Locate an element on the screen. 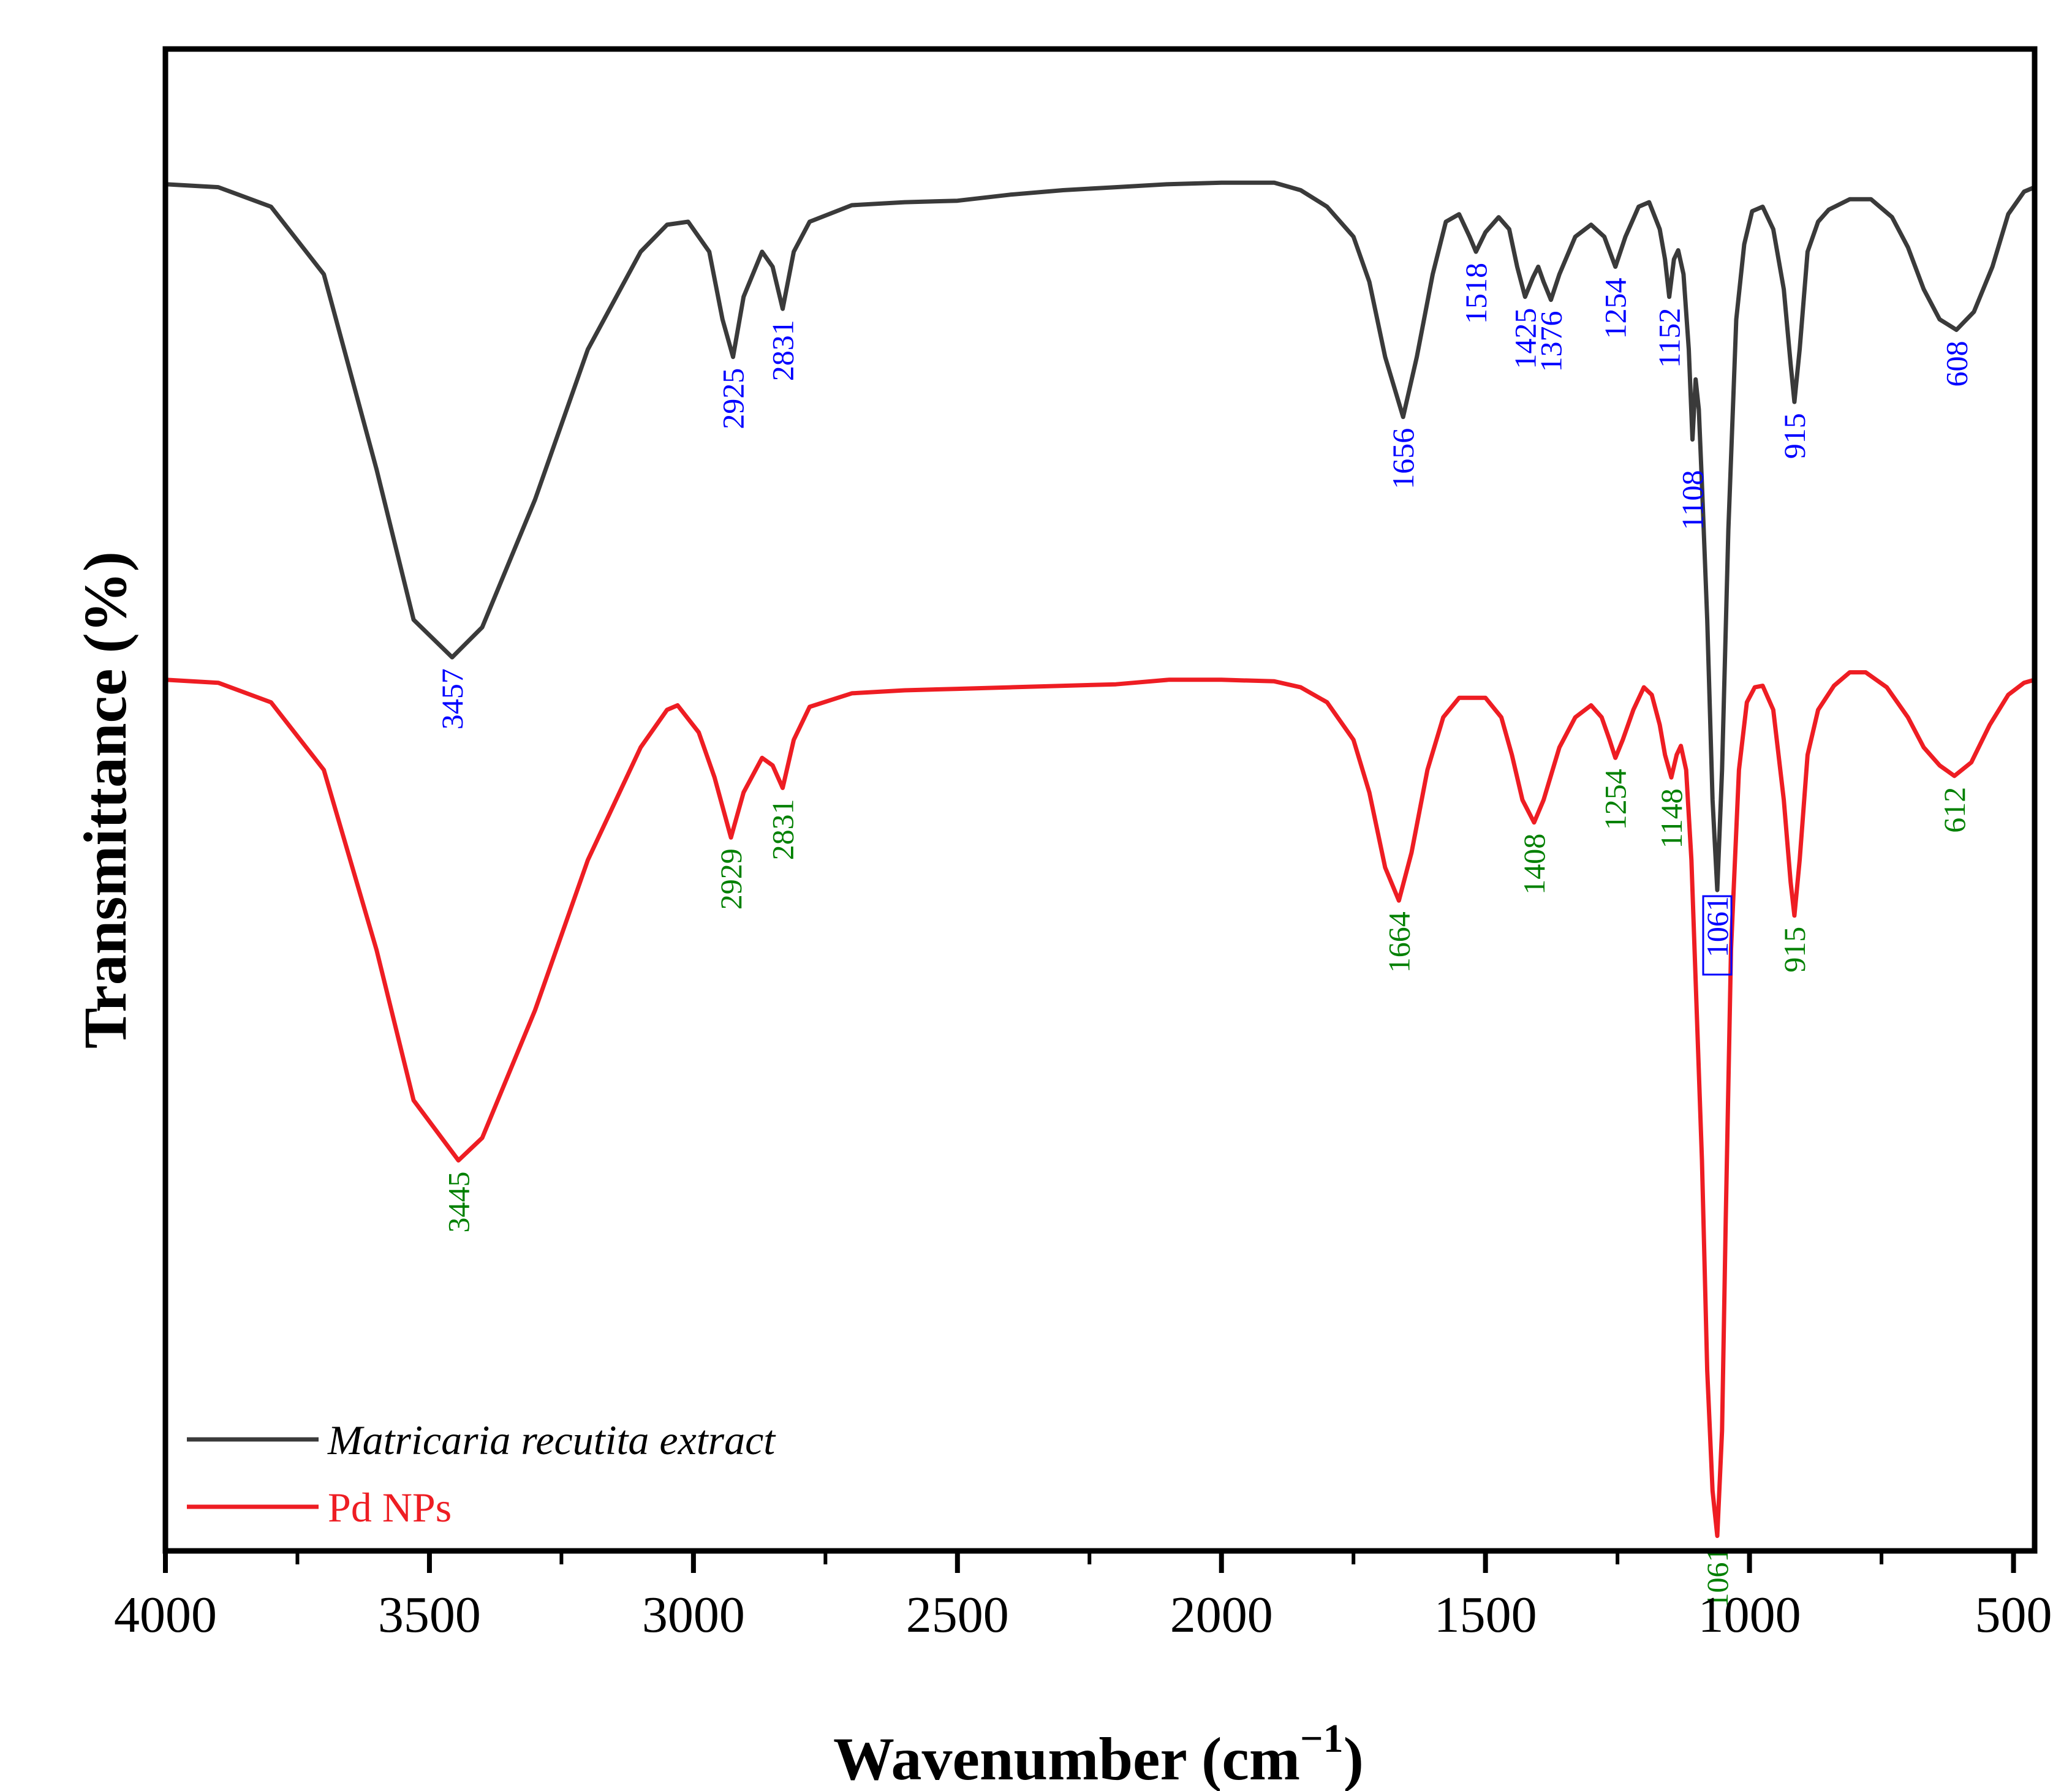 Image resolution: width=2072 pixels, height=1791 pixels. legend-label-0: Matricaria recutita extract is located at coordinates (551, 1440).